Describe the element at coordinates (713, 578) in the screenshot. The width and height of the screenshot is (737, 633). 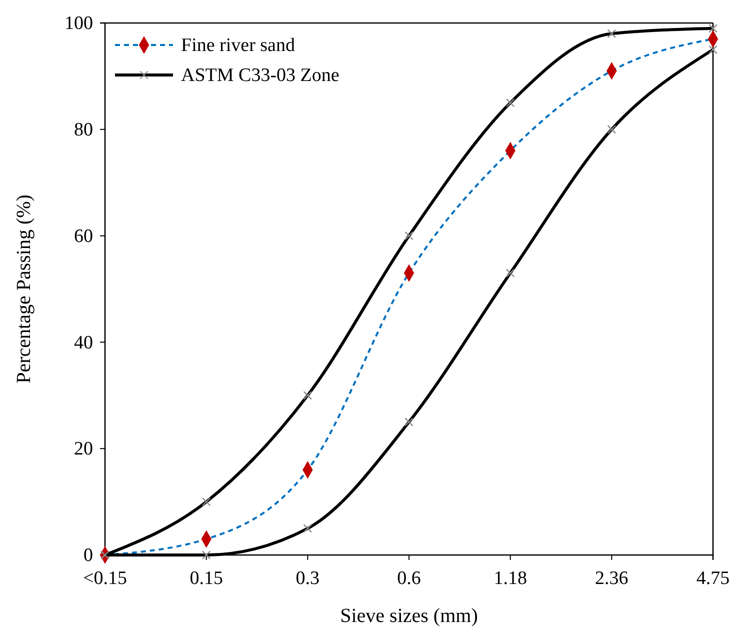
I see `x-tick-label: 4.75` at that location.